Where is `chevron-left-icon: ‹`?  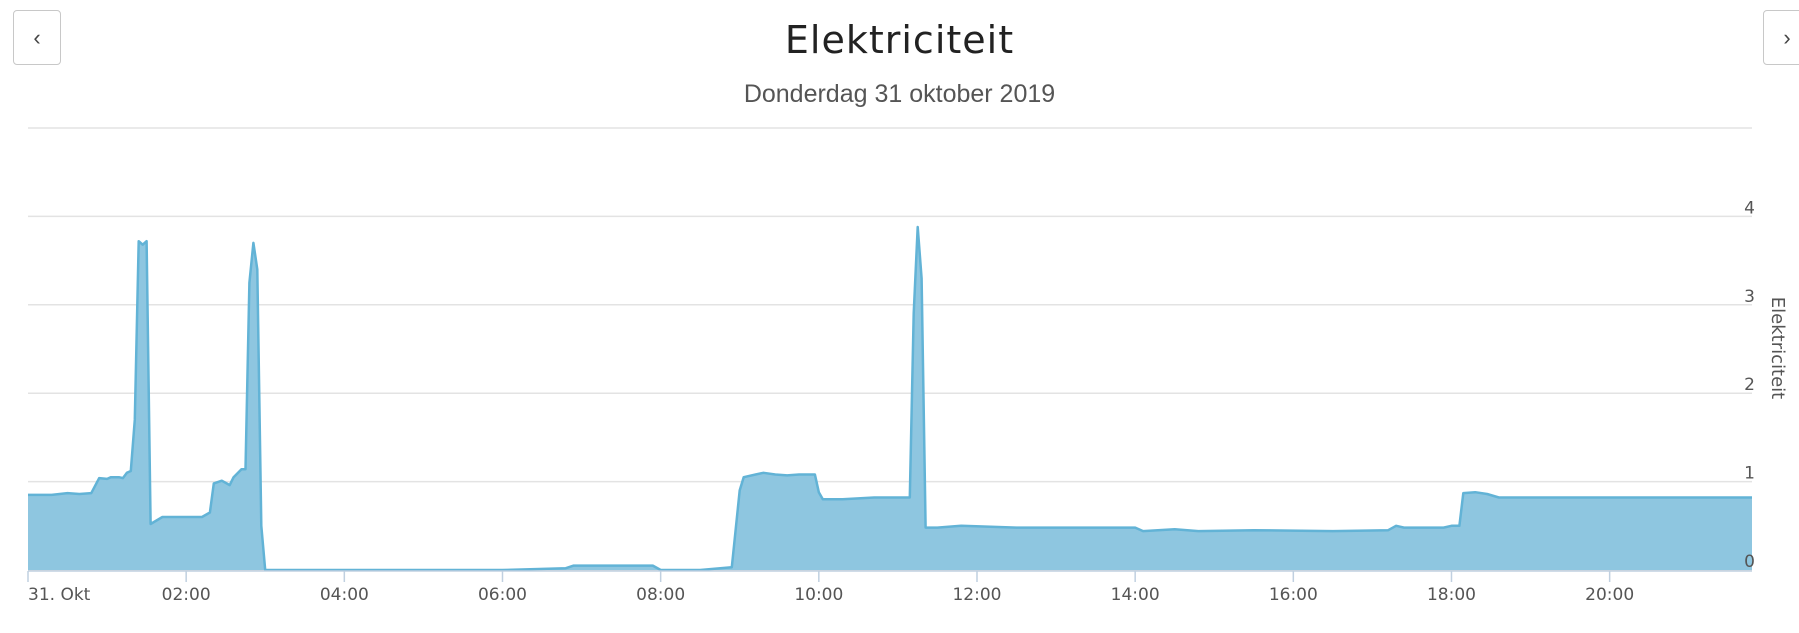
chevron-left-icon: ‹ is located at coordinates (37, 37).